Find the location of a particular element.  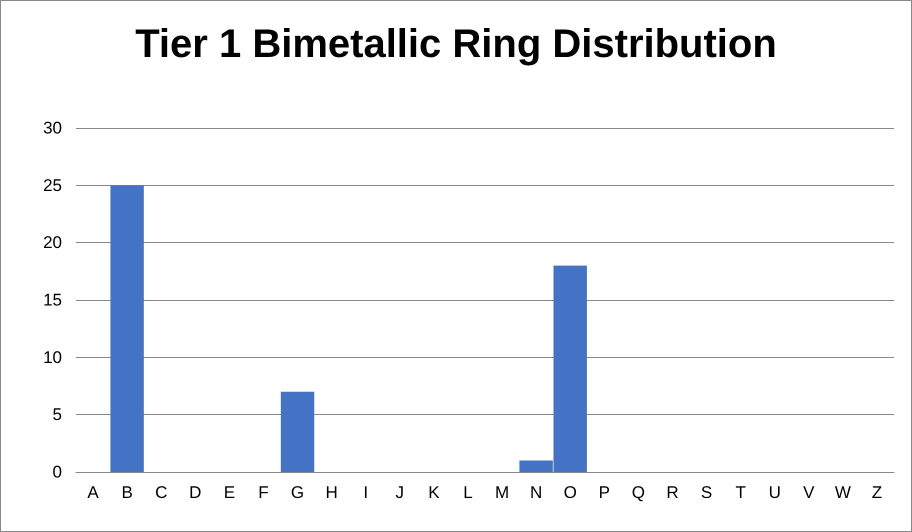

x-tick-label: W is located at coordinates (842, 492).